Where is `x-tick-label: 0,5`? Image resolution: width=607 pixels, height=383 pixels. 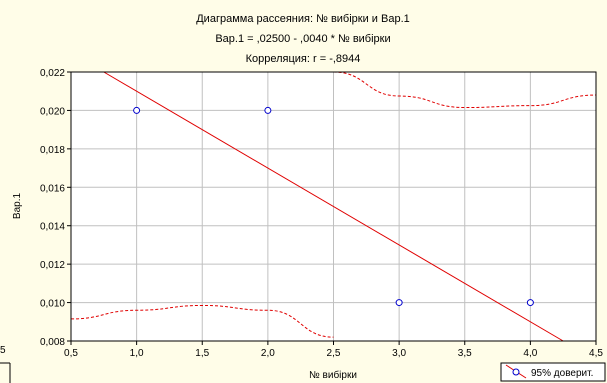
x-tick-label: 0,5 is located at coordinates (71, 353).